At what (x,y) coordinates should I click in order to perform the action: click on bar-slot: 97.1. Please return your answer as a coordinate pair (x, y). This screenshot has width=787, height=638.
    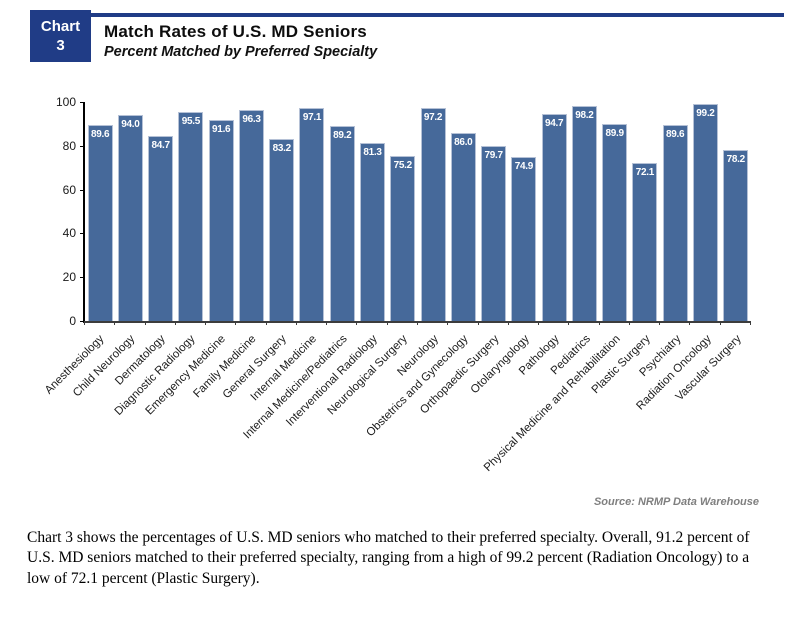
    Looking at the image, I should click on (312, 211).